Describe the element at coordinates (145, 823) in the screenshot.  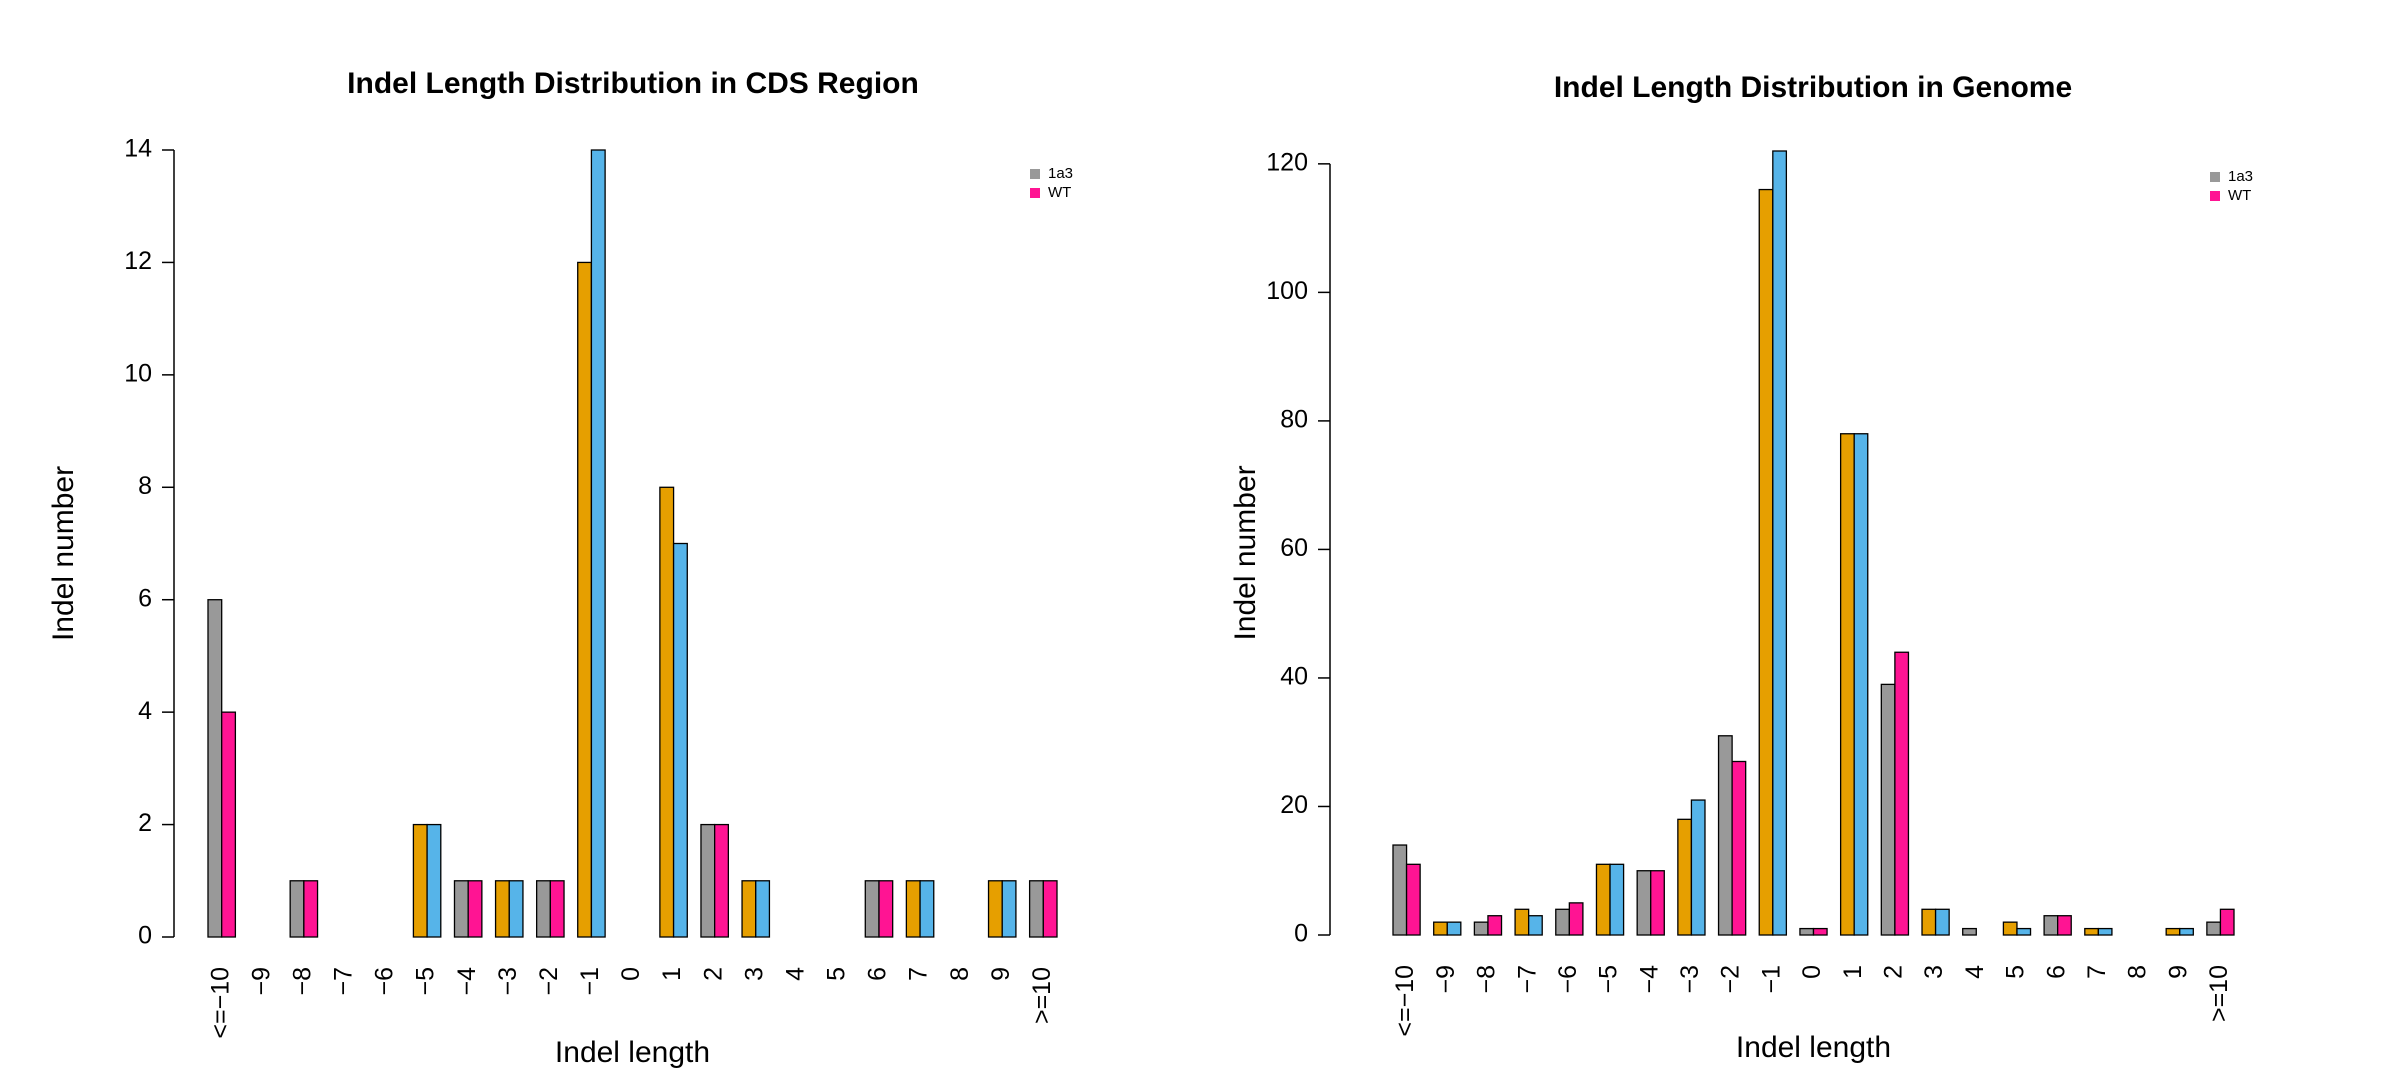
I see `y-tick-label: 2` at that location.